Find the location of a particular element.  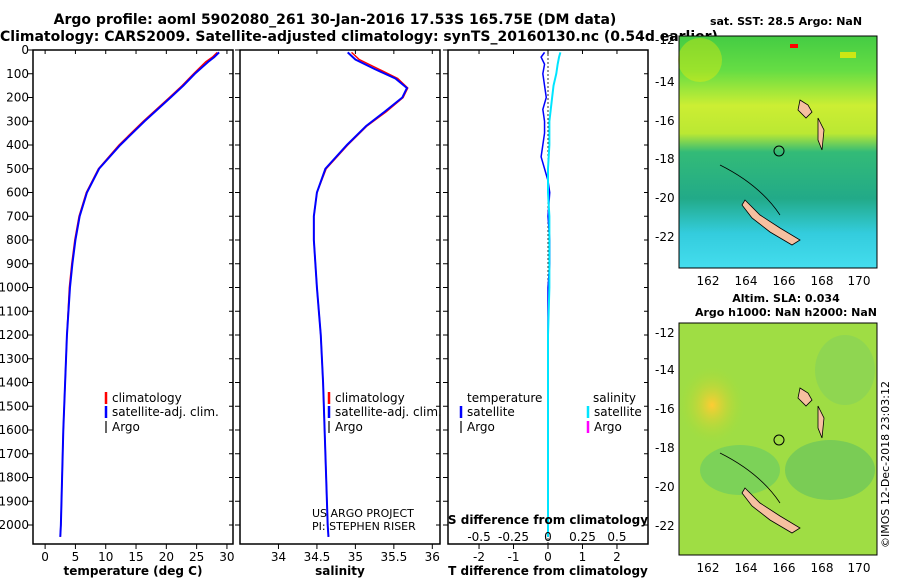

depth-tick-label: 2000 is located at coordinates (14, 525).